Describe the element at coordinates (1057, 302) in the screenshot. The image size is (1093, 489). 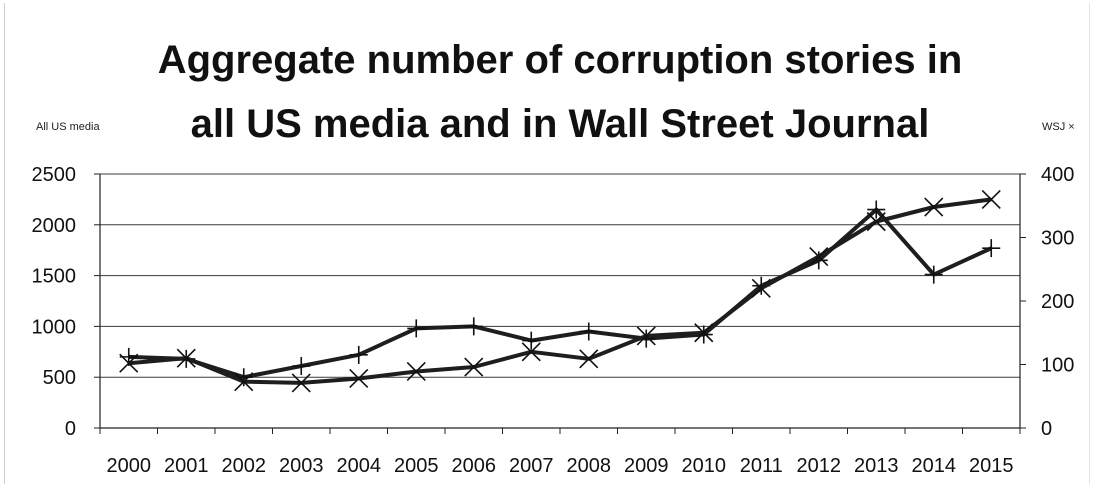
I see `right-tick-label: 200` at that location.